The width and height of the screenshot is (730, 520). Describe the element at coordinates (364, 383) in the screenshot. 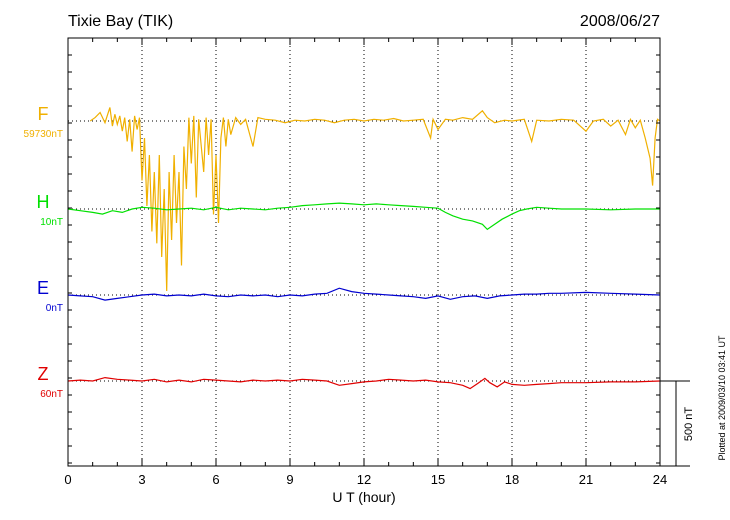

I see `series-line-Z` at that location.